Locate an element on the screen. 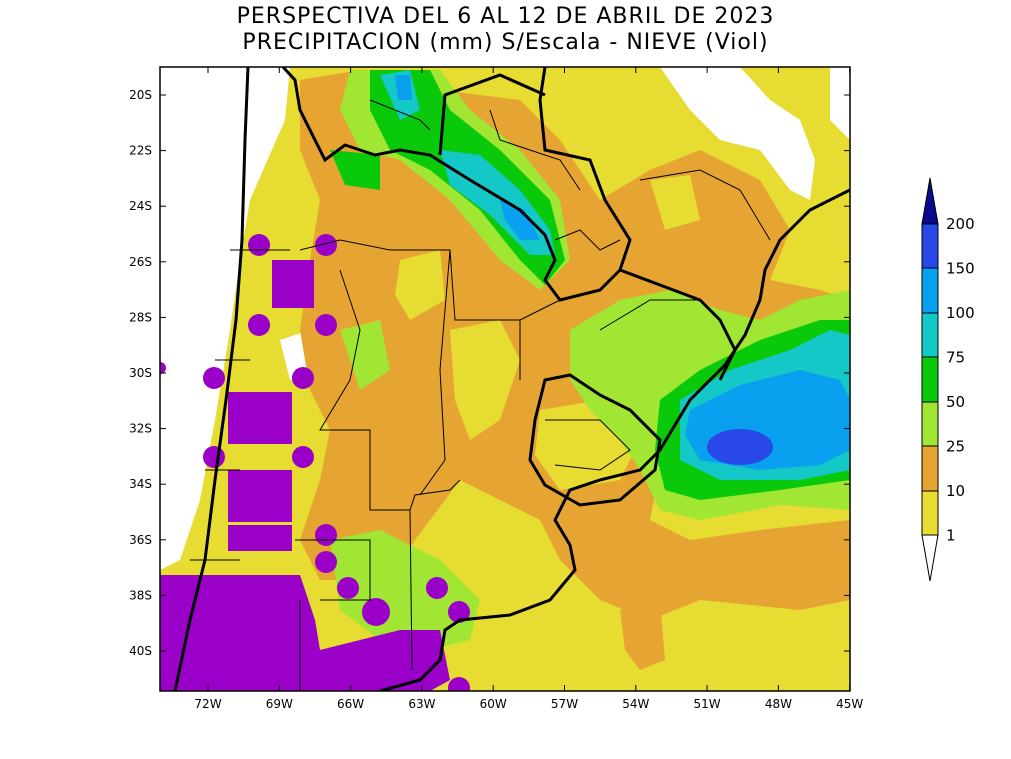  lon-label: 69W is located at coordinates (279, 704).